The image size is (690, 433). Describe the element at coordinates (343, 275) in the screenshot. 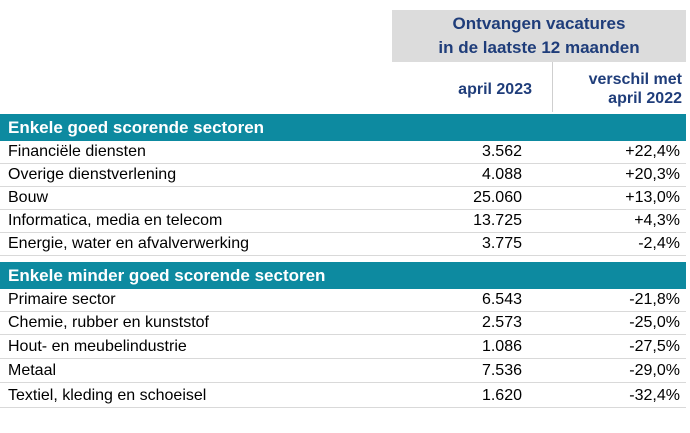

I see `section-header-less-good: Enkele minder goed scorende sectoren` at that location.